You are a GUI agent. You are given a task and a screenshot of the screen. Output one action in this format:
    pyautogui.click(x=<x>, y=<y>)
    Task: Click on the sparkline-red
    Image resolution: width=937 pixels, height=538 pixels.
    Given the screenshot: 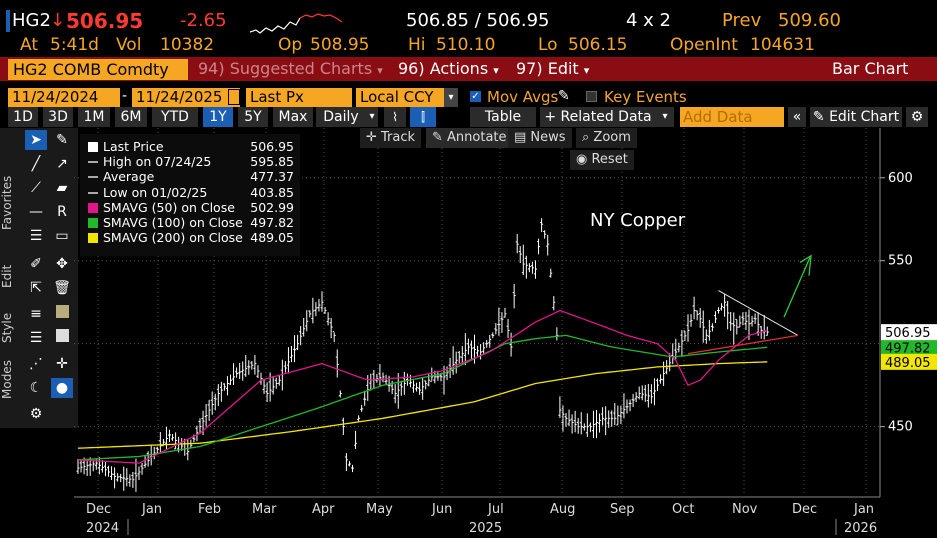 What is the action you would take?
    pyautogui.click(x=321, y=18)
    